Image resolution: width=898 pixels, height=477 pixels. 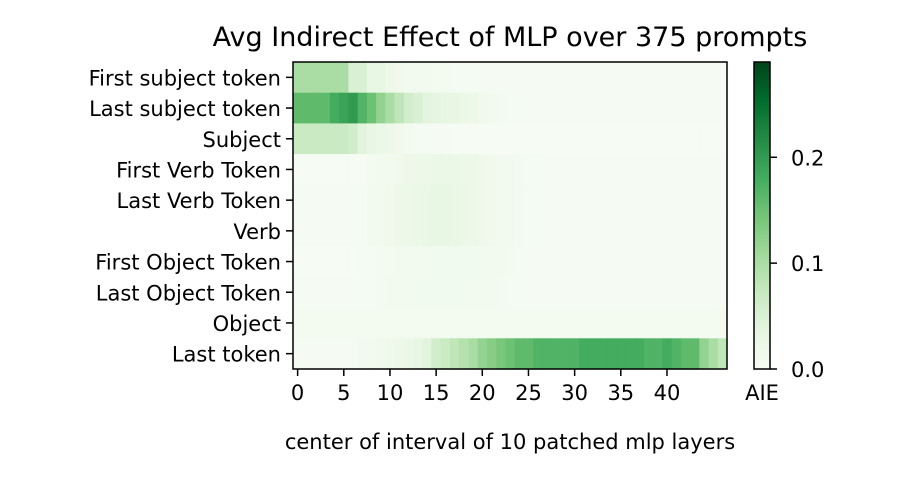 I want to click on x-tick-label: 40, so click(x=667, y=393).